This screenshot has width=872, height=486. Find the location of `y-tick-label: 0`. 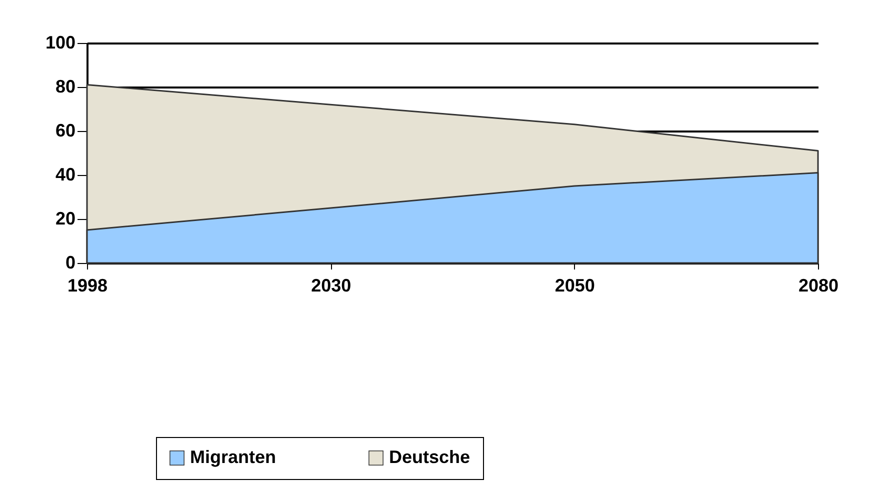

y-tick-label: 0 is located at coordinates (70, 262).